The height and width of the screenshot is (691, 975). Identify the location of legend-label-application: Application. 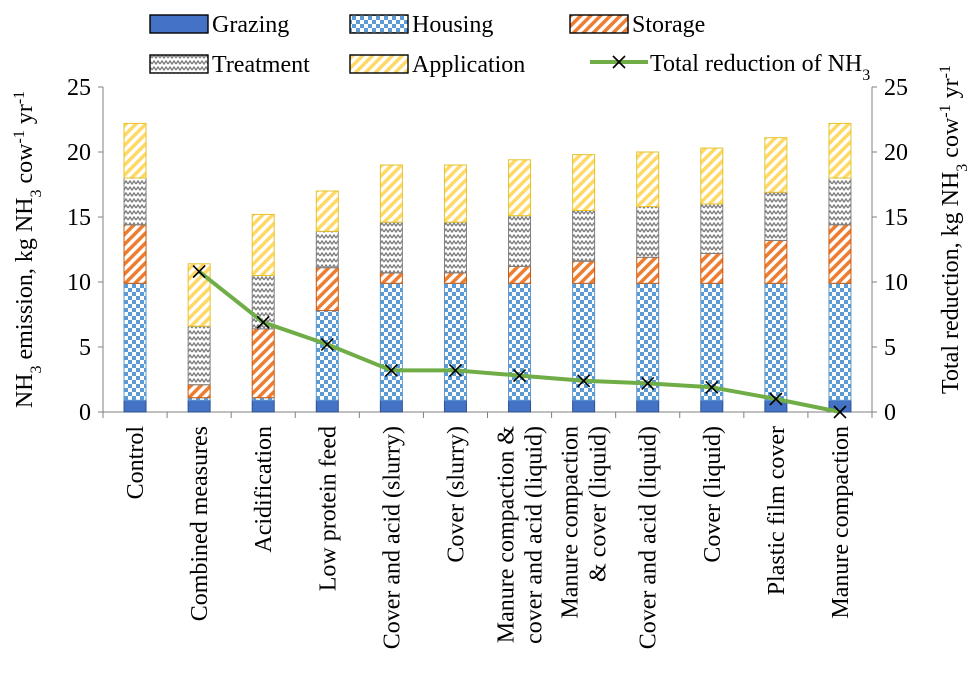
(468, 65).